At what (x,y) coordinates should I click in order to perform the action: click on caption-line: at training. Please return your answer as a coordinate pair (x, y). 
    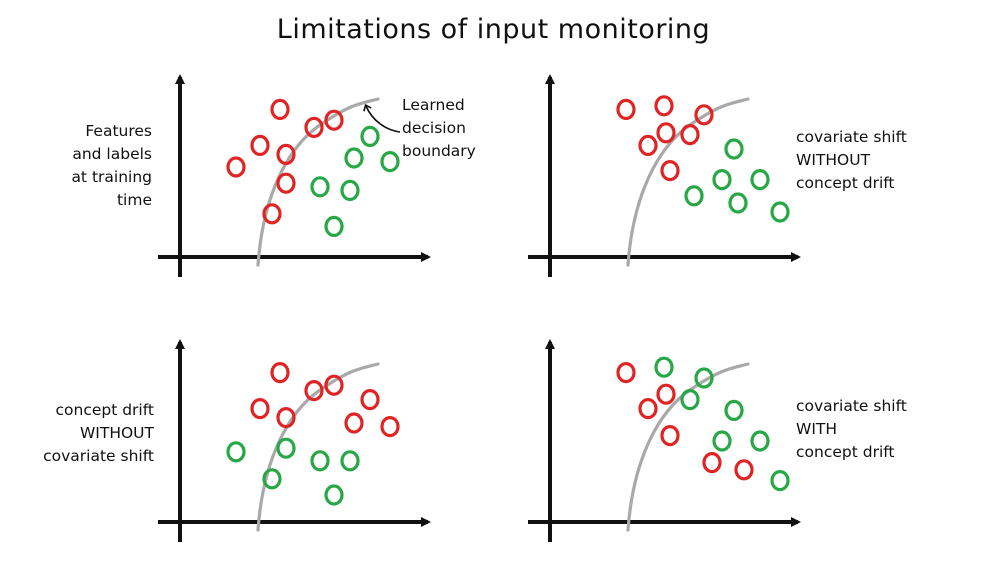
    Looking at the image, I should click on (111, 177).